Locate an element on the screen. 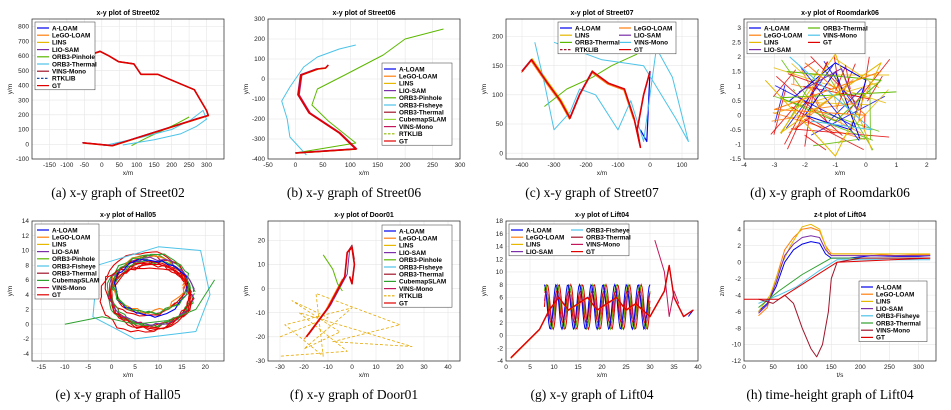 The width and height of the screenshot is (951, 410). y-tick-label: 300 is located at coordinates (23, 100).